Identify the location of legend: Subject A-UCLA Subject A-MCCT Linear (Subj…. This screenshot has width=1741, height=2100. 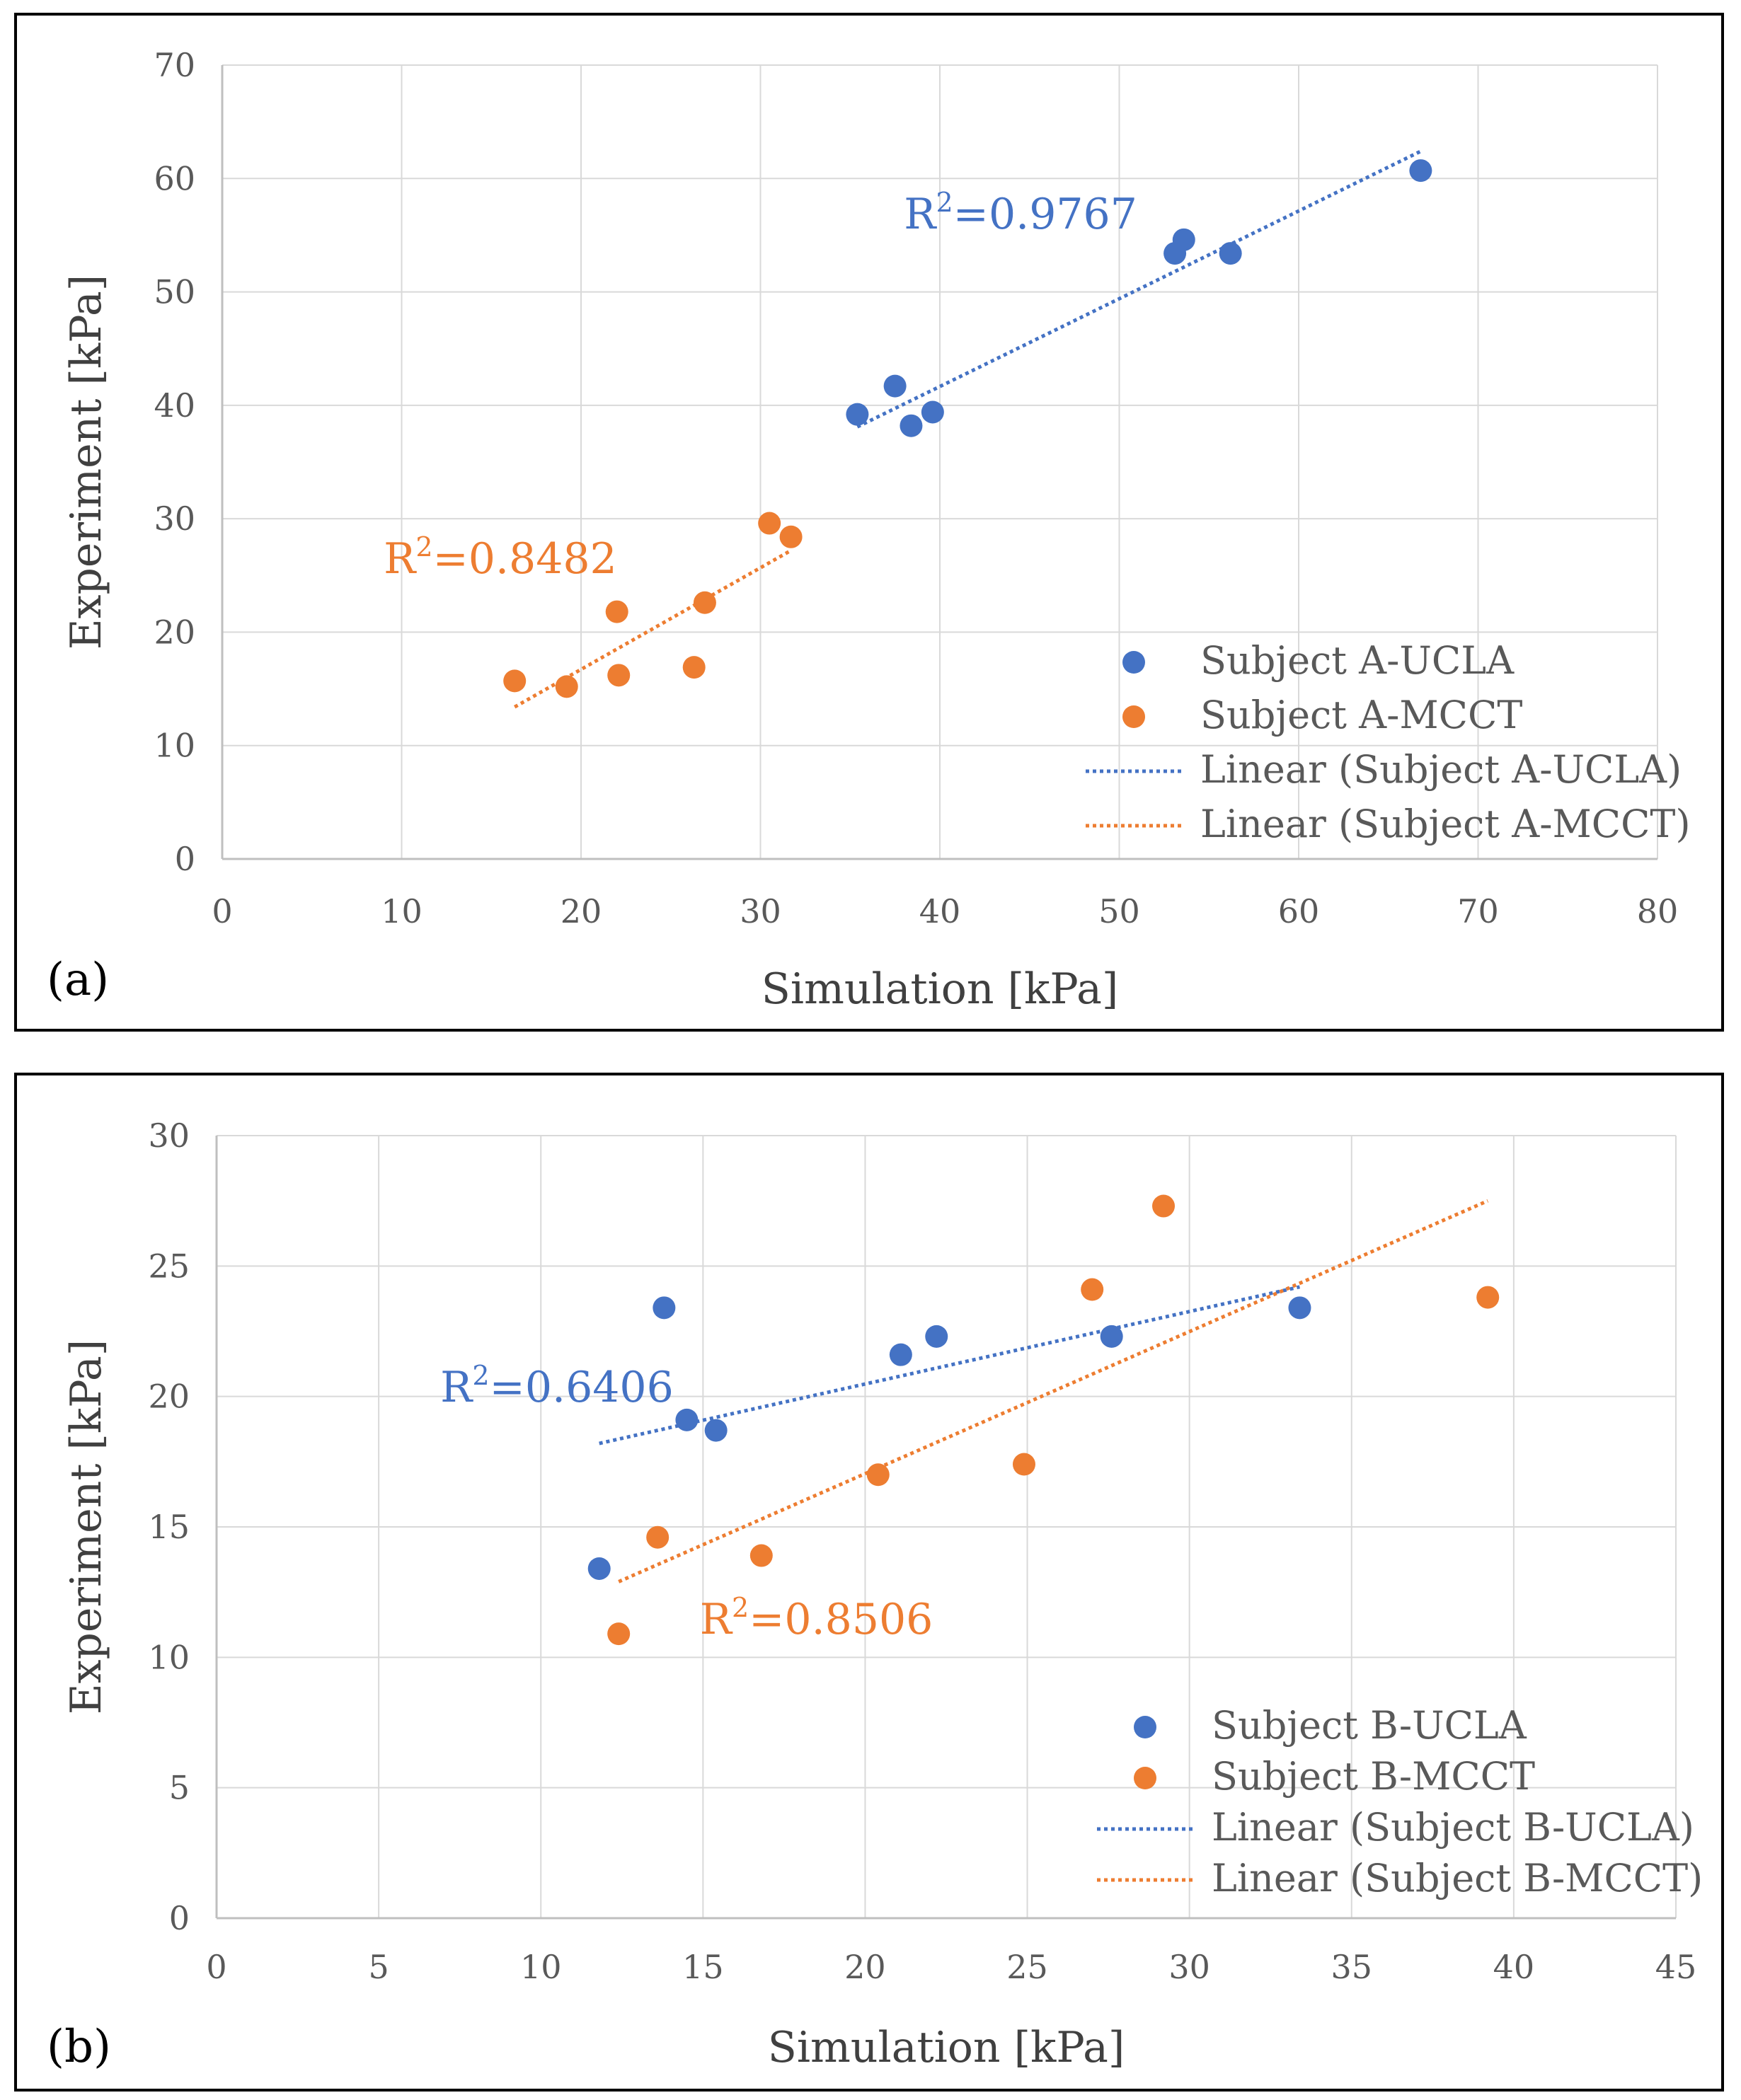
(1388, 742).